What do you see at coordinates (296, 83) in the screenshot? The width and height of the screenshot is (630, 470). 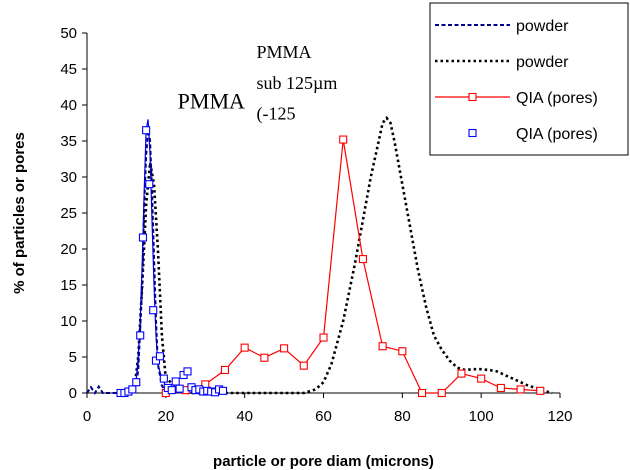 I see `annotation-label: sub 125µm` at bounding box center [296, 83].